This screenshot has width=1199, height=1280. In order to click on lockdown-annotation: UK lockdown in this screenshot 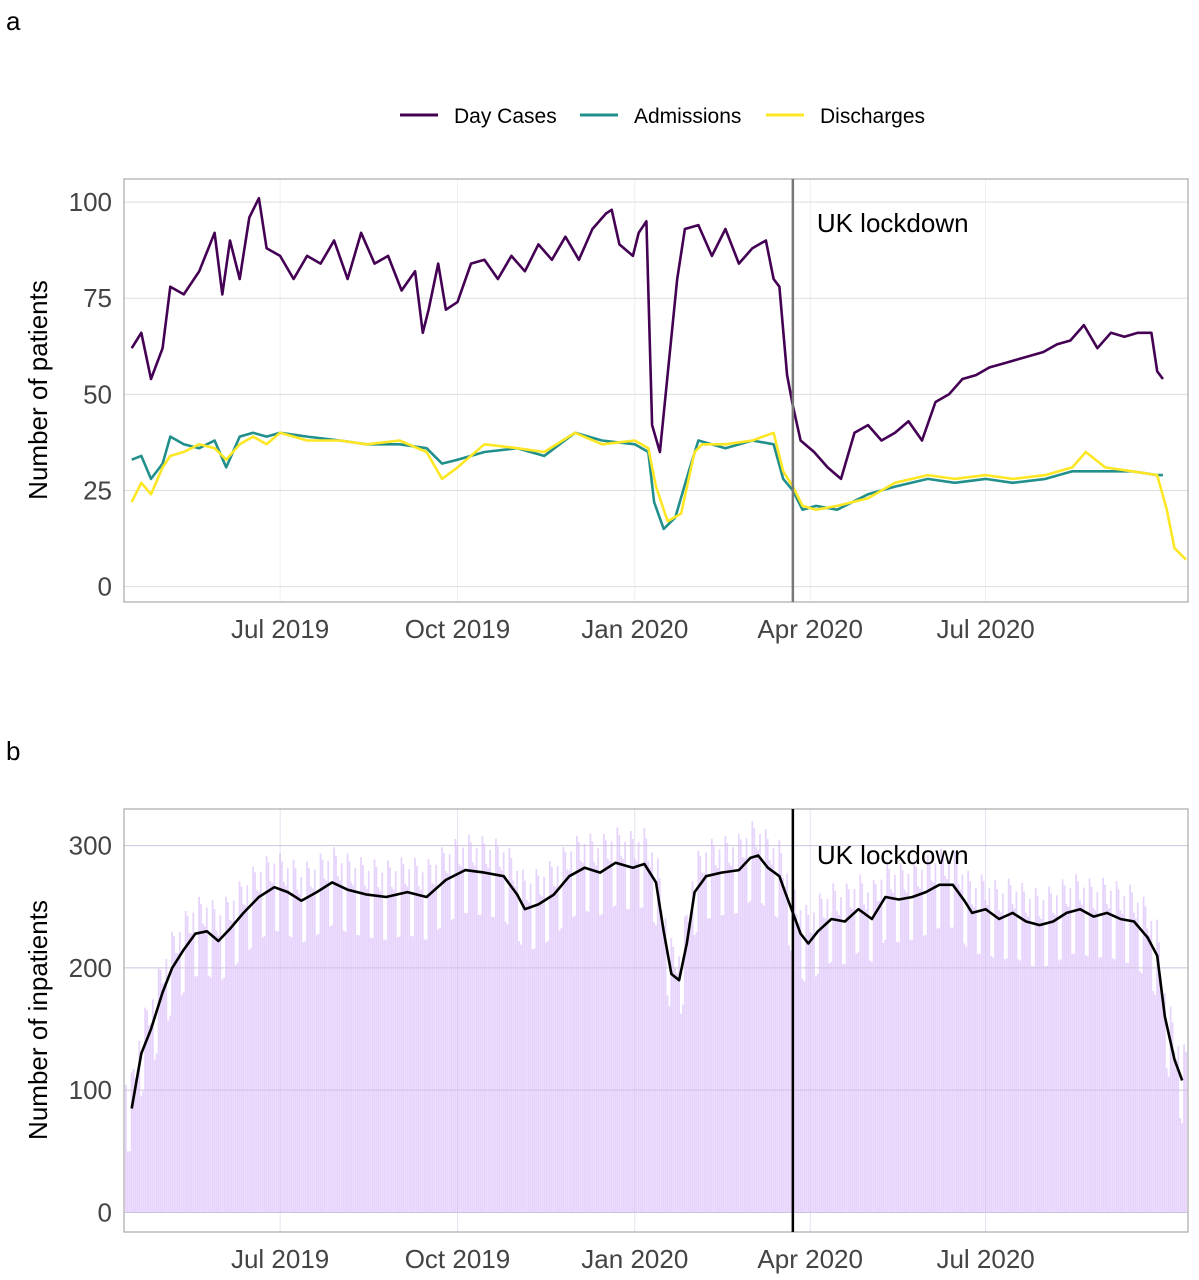, I will do `click(893, 223)`.